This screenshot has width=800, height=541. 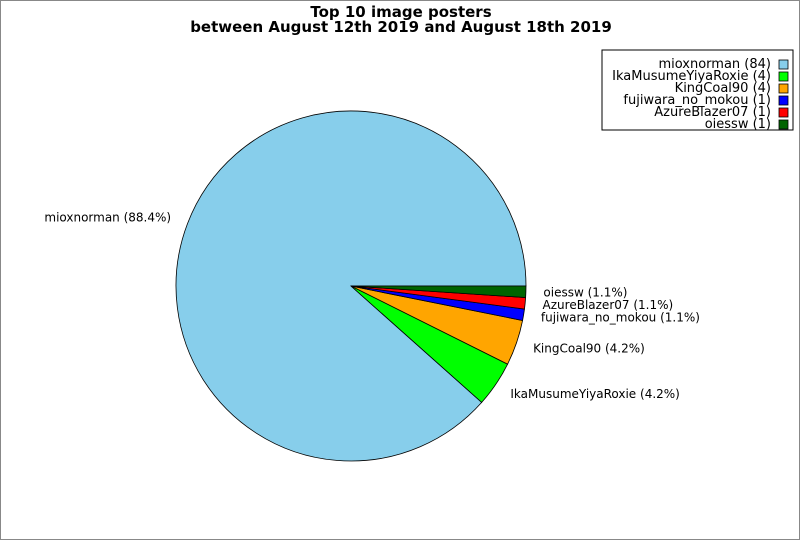 What do you see at coordinates (438, 291) in the screenshot?
I see `pie-slice-oiessw` at bounding box center [438, 291].